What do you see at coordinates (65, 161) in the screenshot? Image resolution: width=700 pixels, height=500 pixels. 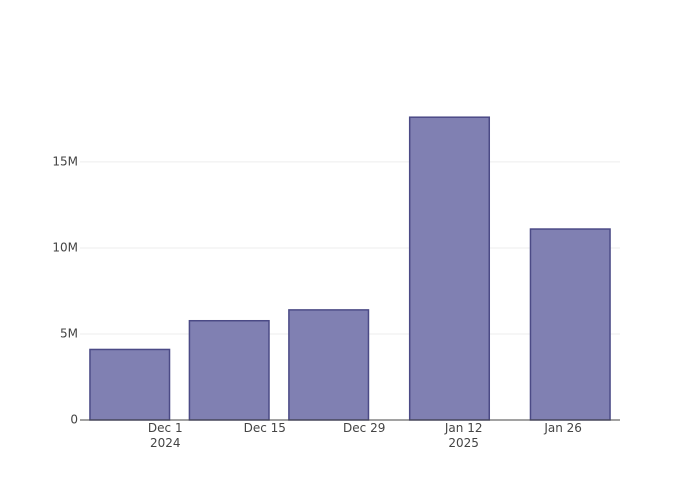 I see `y-tick-label: 15M` at bounding box center [65, 161].